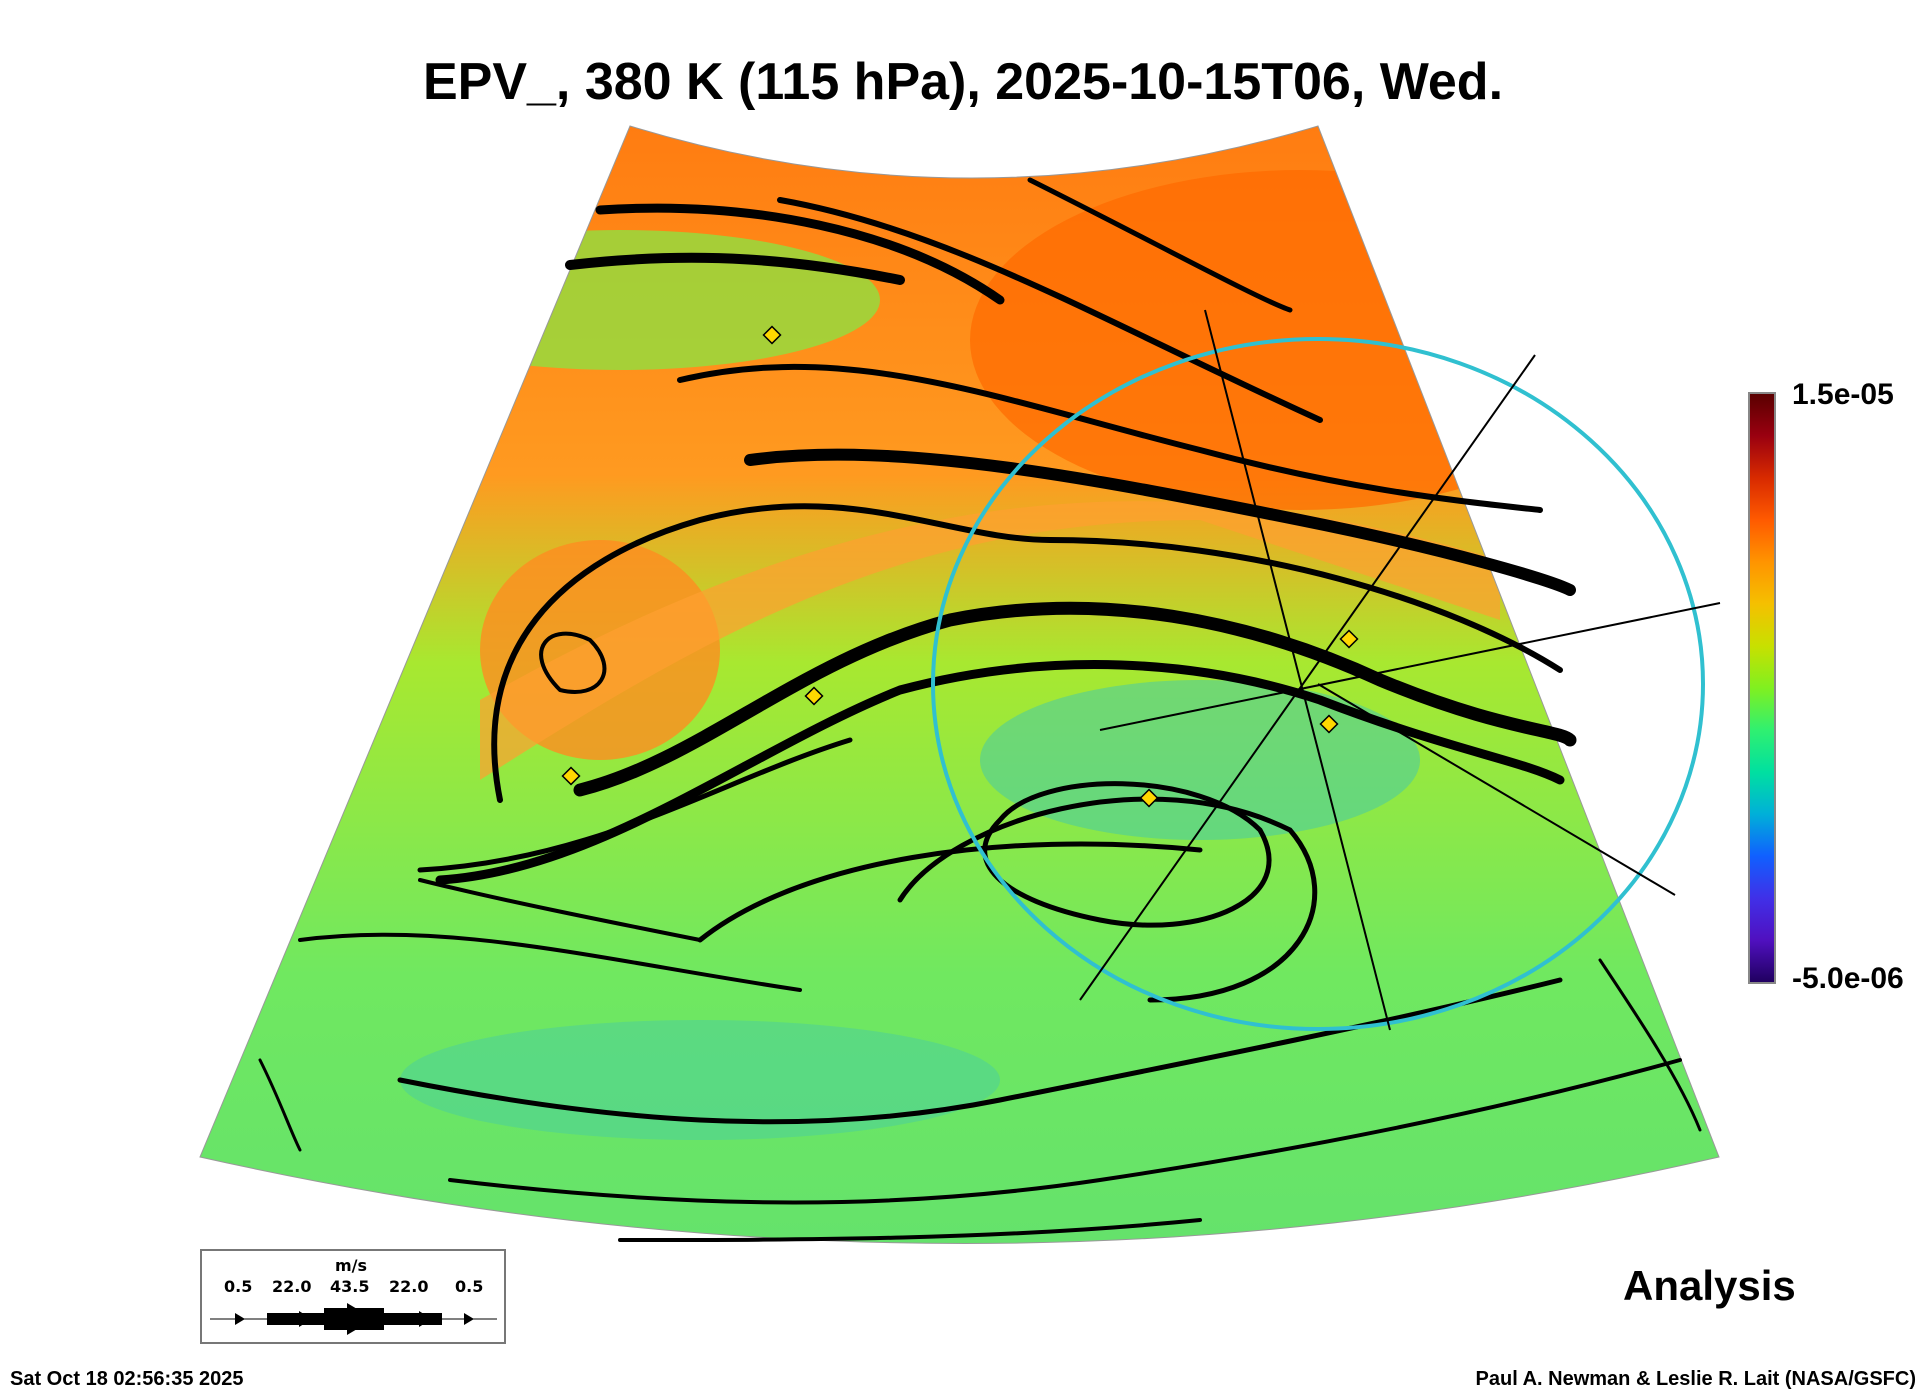 The width and height of the screenshot is (1926, 1394). I want to click on colorbar-max-label: 1.5e-05, so click(1843, 394).